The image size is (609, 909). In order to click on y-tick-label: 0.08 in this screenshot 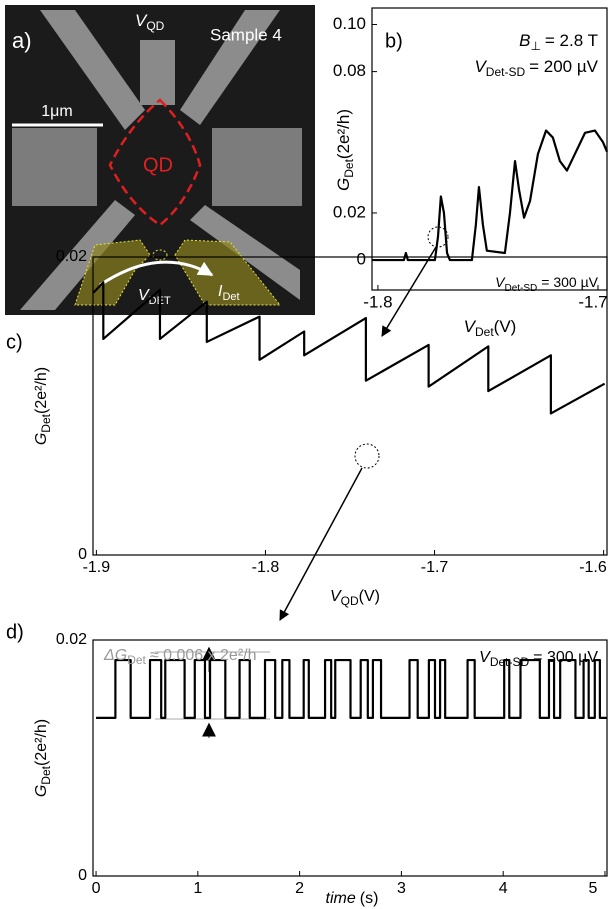, I will do `click(349, 70)`.